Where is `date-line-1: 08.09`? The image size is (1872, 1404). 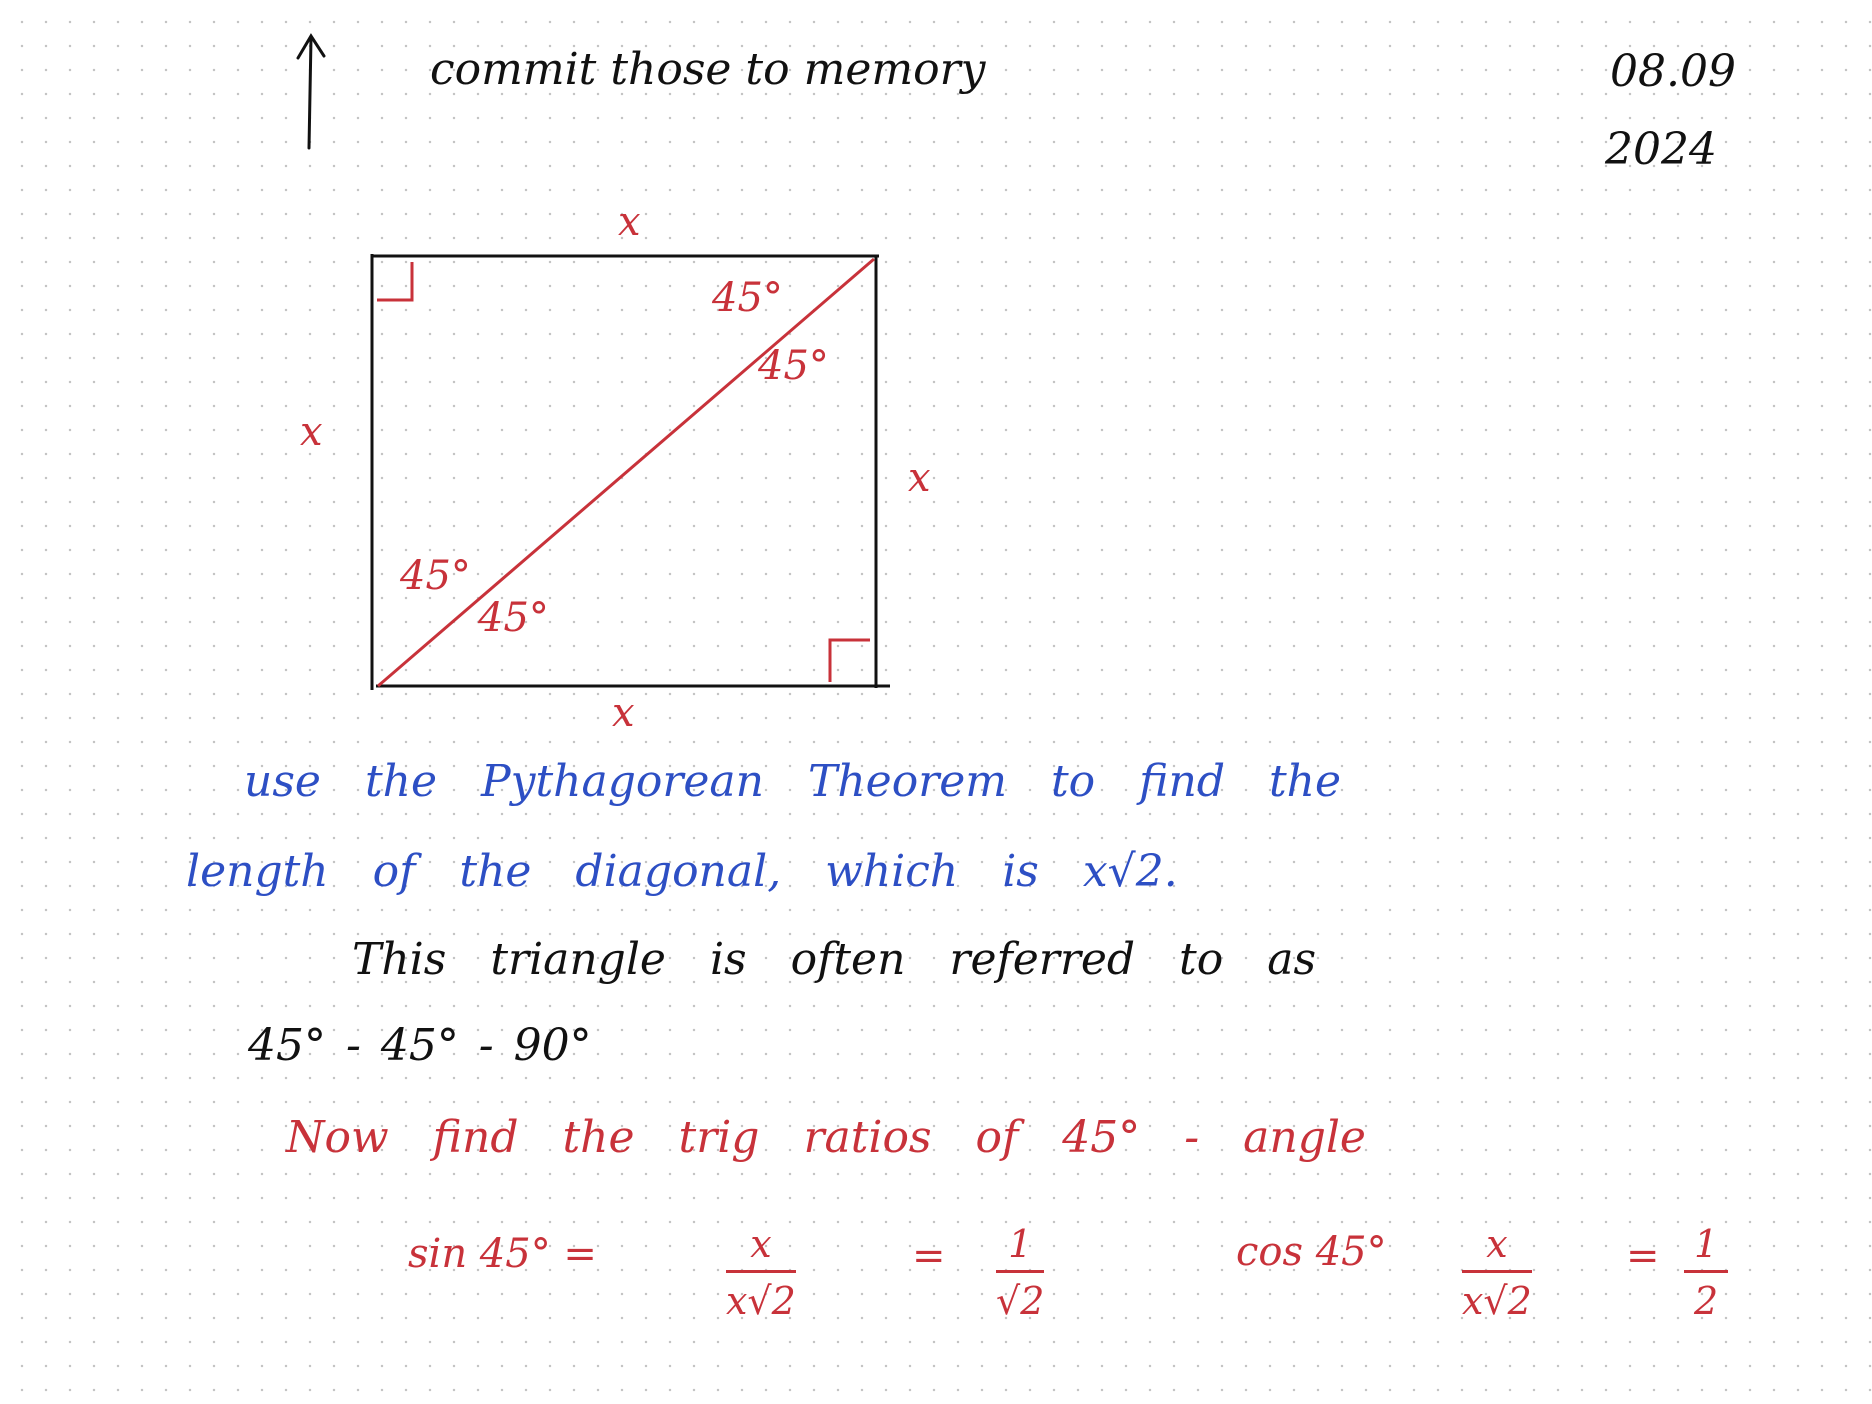 date-line-1: 08.09 is located at coordinates (1673, 71).